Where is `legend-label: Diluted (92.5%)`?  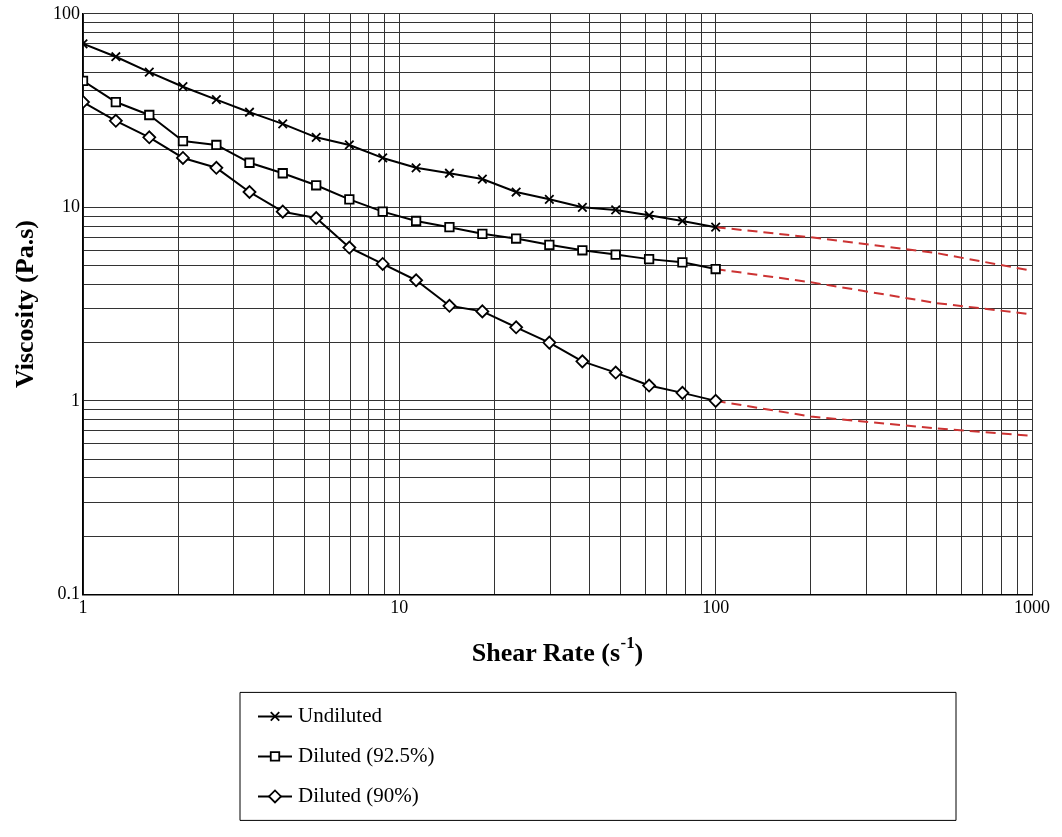 legend-label: Diluted (92.5%) is located at coordinates (366, 754).